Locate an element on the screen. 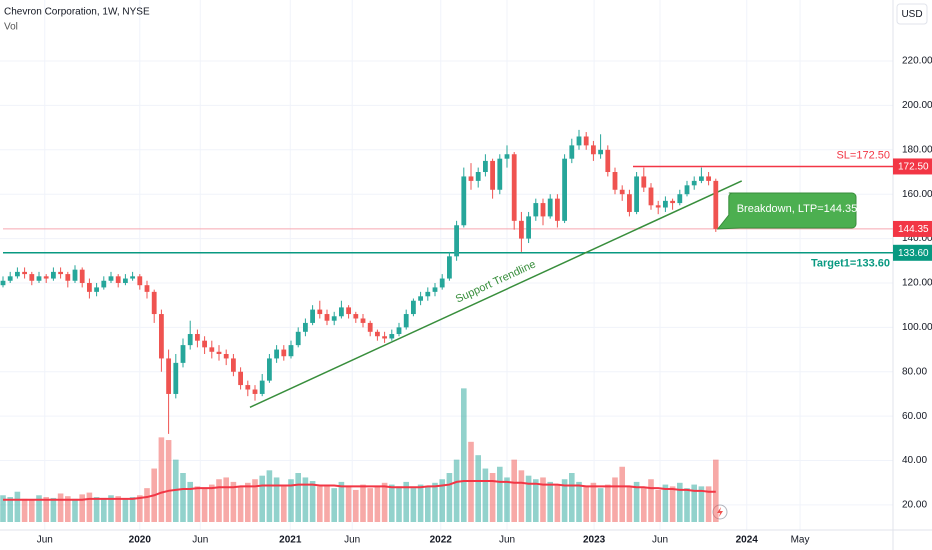  price-badge-label: 144.35 is located at coordinates (913, 229).